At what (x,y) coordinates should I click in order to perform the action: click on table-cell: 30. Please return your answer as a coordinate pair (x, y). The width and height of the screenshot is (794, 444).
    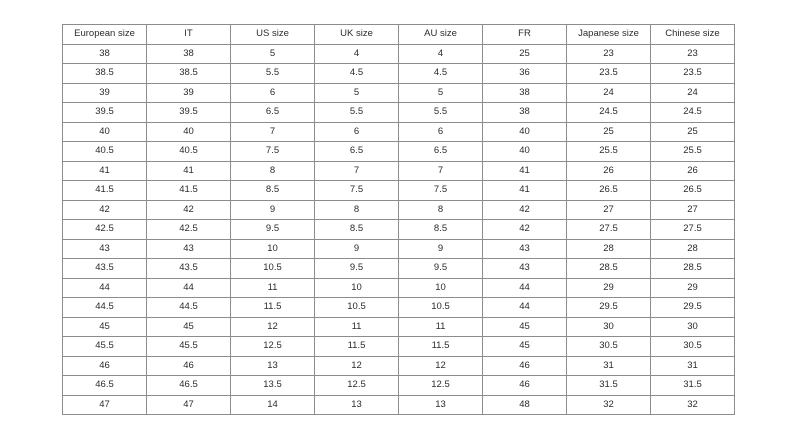
    Looking at the image, I should click on (692, 326).